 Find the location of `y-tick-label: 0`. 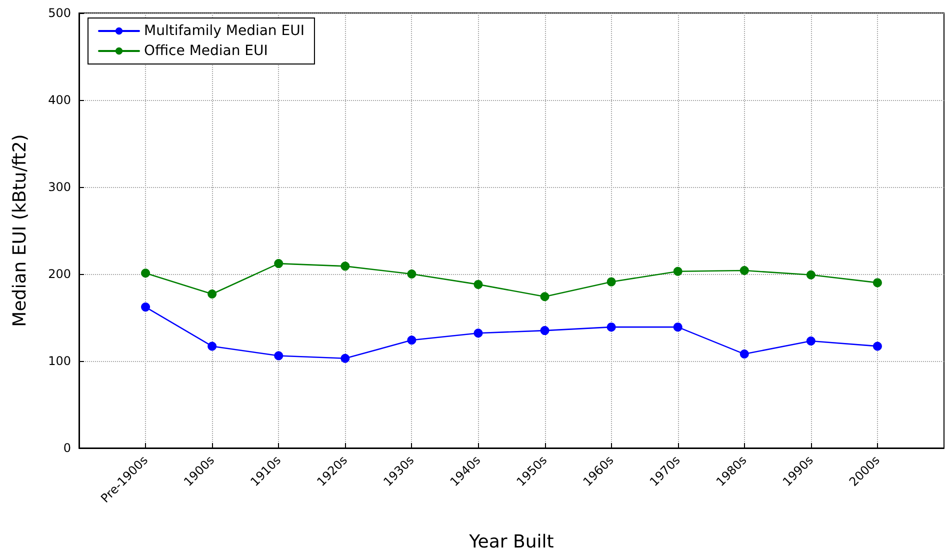

y-tick-label: 0 is located at coordinates (67, 448).